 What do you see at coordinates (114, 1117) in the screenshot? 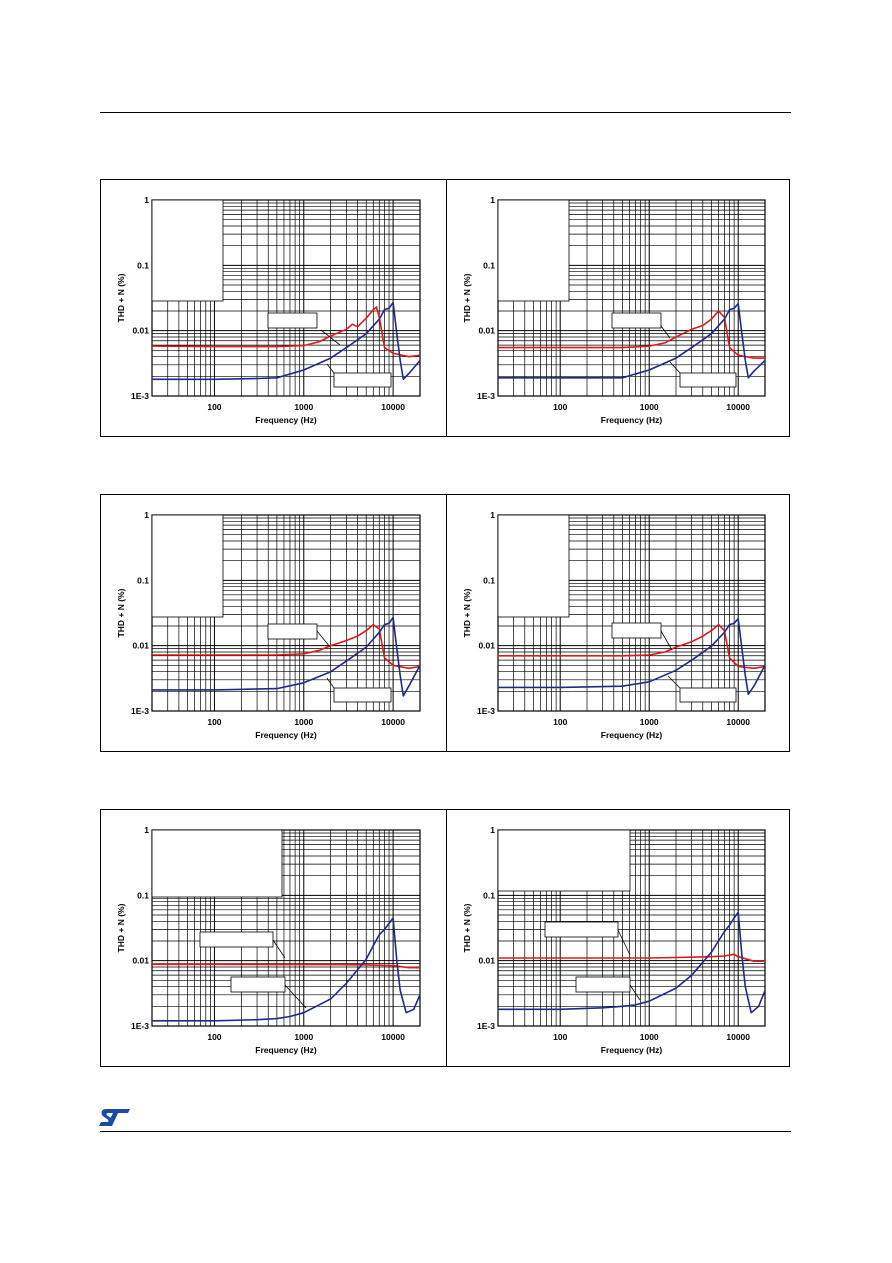
I see `st-logo-icon` at bounding box center [114, 1117].